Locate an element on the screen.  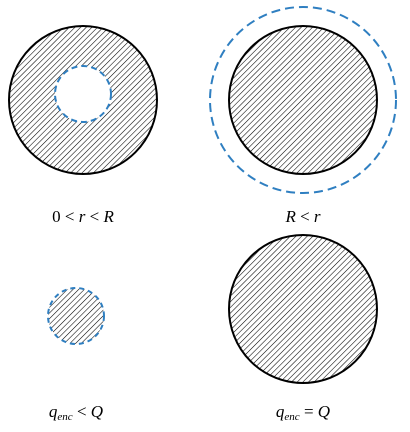
panel-bottom-left: qenc < Q is located at coordinates (76, 355).